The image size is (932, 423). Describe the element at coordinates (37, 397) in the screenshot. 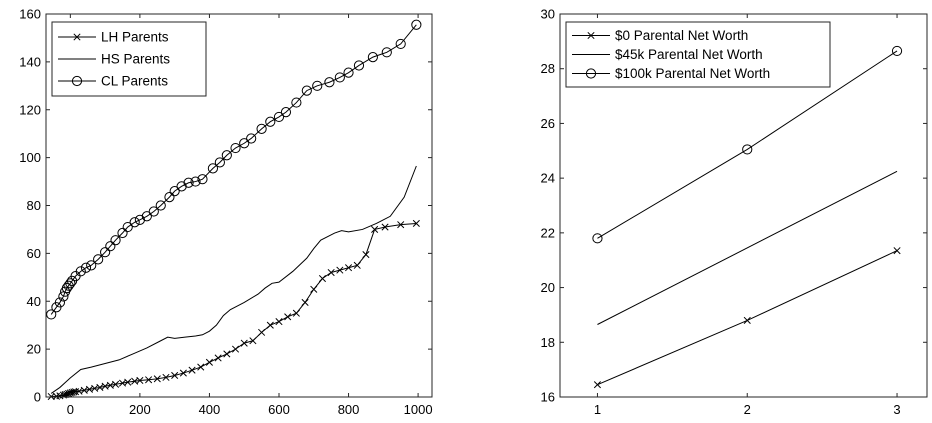

I see `y-tick-label: 0` at that location.